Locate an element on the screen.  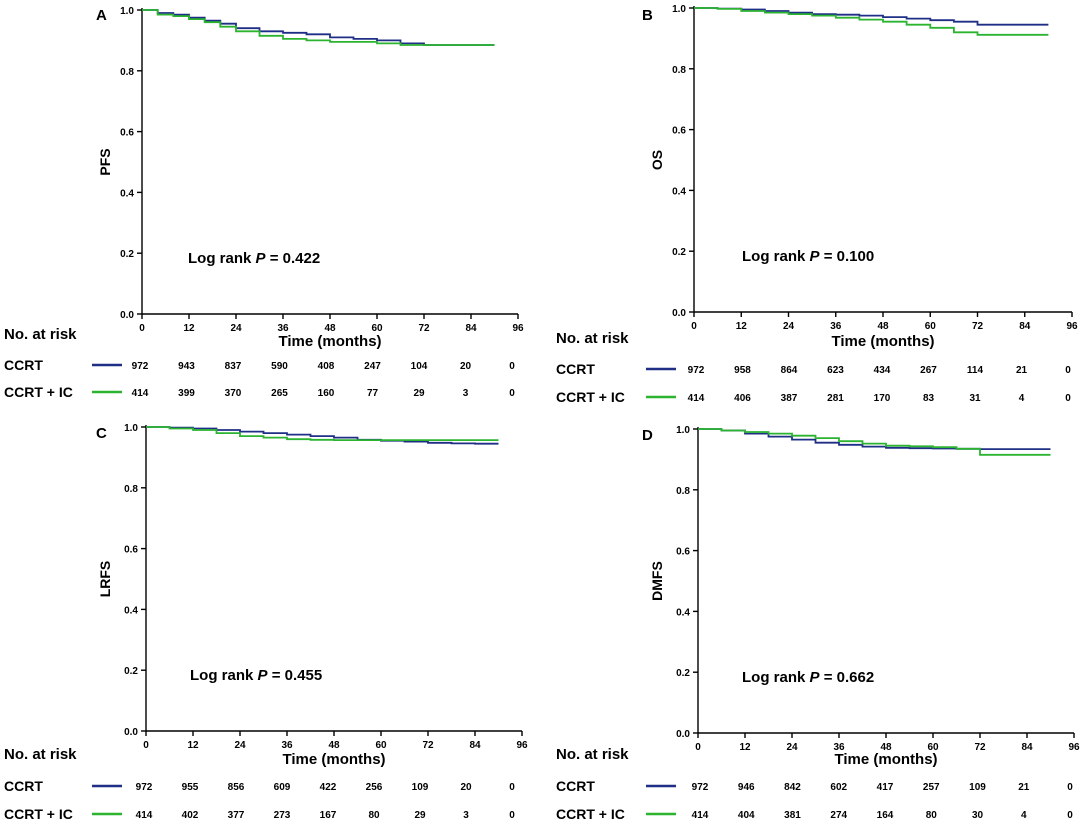
x-tick-label-b: 12 is located at coordinates (742, 326).